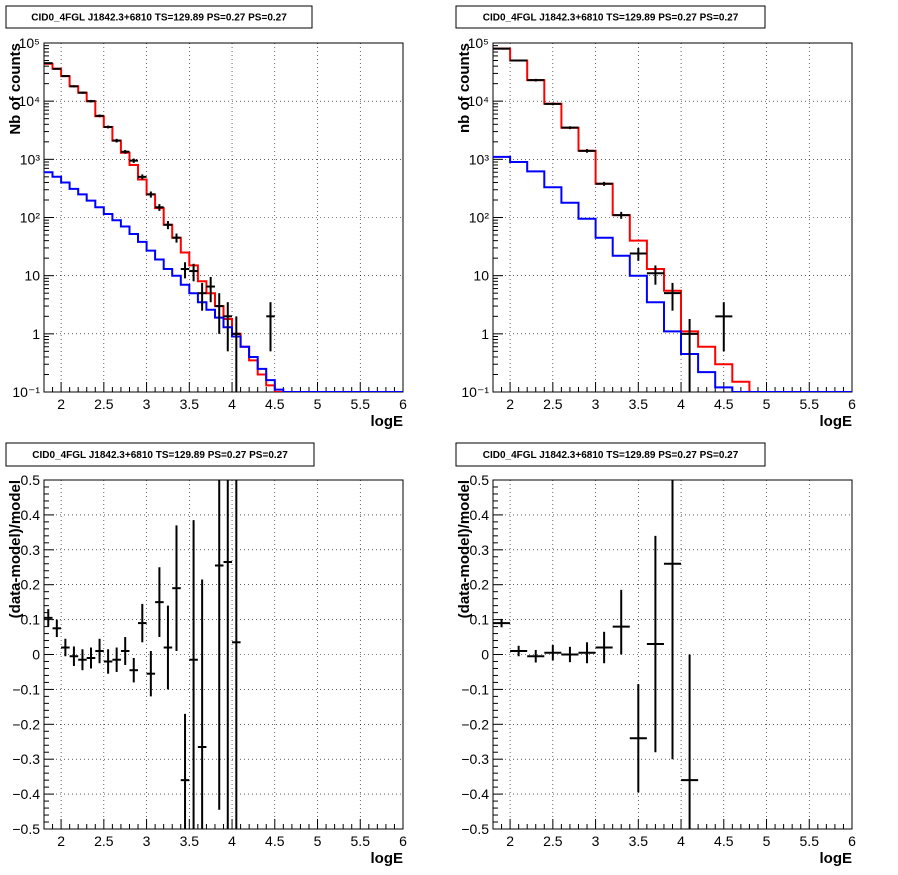 This screenshot has height=875, width=898. Describe the element at coordinates (464, 88) in the screenshot. I see `y-axis-label: nb of counts` at that location.